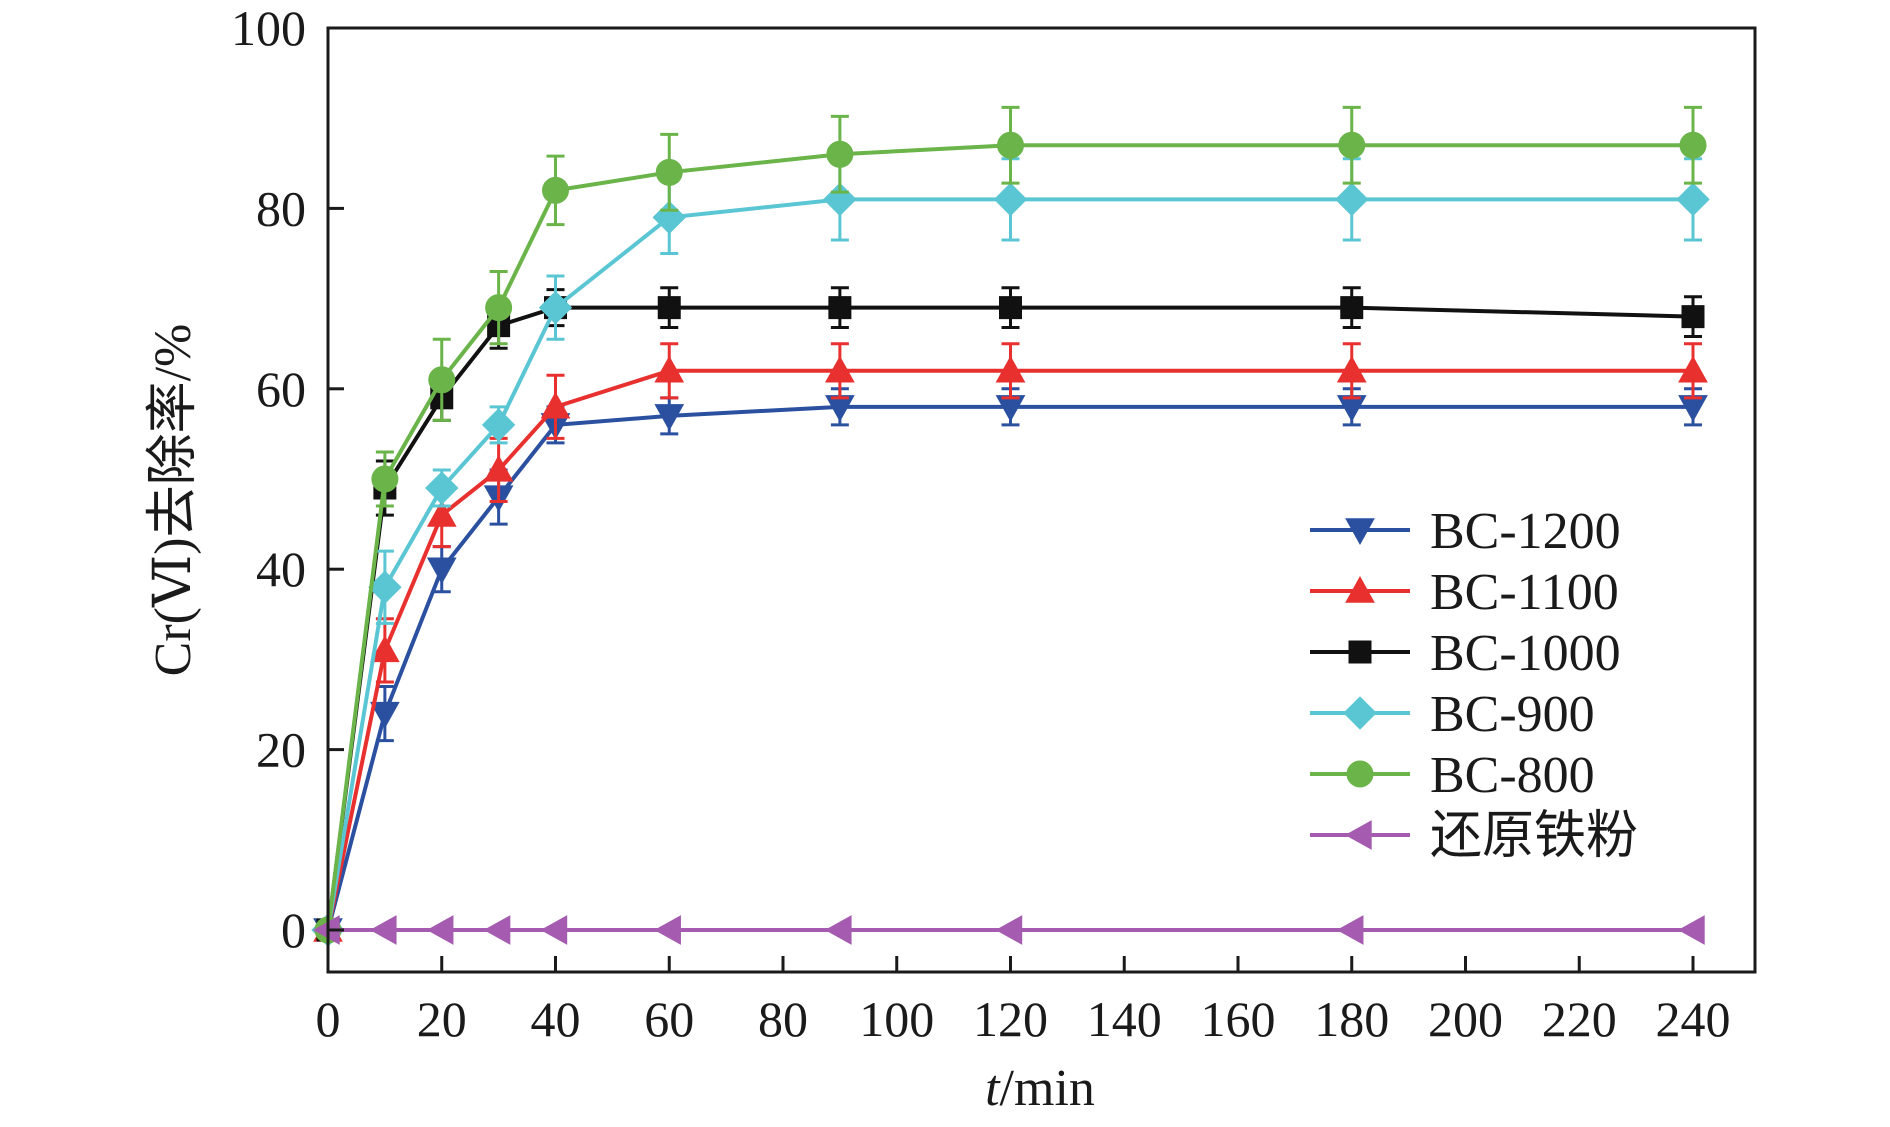 The width and height of the screenshot is (1890, 1127). Describe the element at coordinates (1525, 531) in the screenshot. I see `legend-label: BC-1200` at that location.